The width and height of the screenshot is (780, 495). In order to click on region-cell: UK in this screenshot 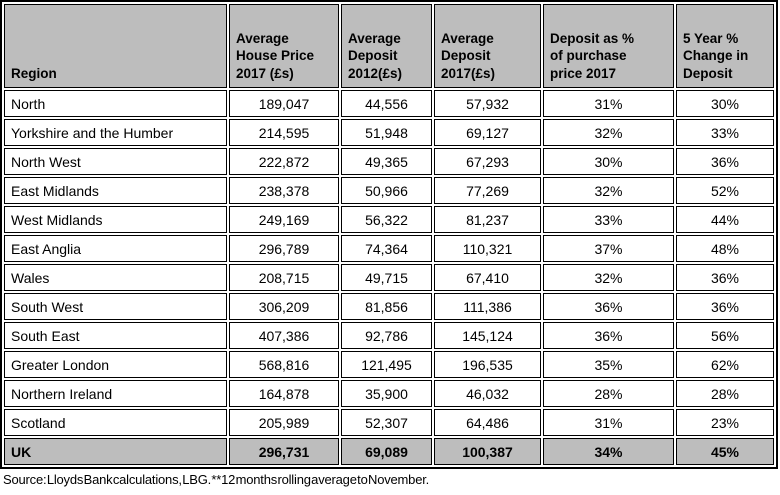, I will do `click(115, 451)`.